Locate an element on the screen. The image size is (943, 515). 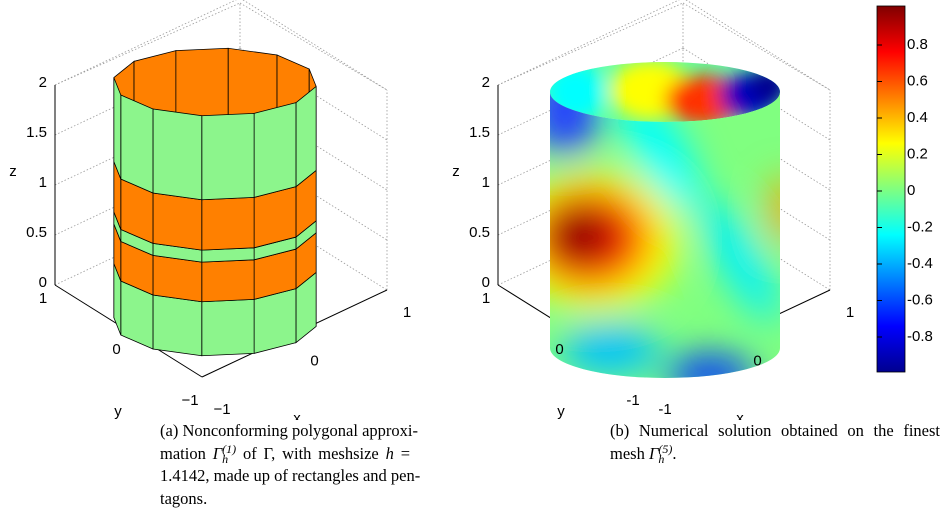
caption-text: mation is located at coordinates (183, 453).